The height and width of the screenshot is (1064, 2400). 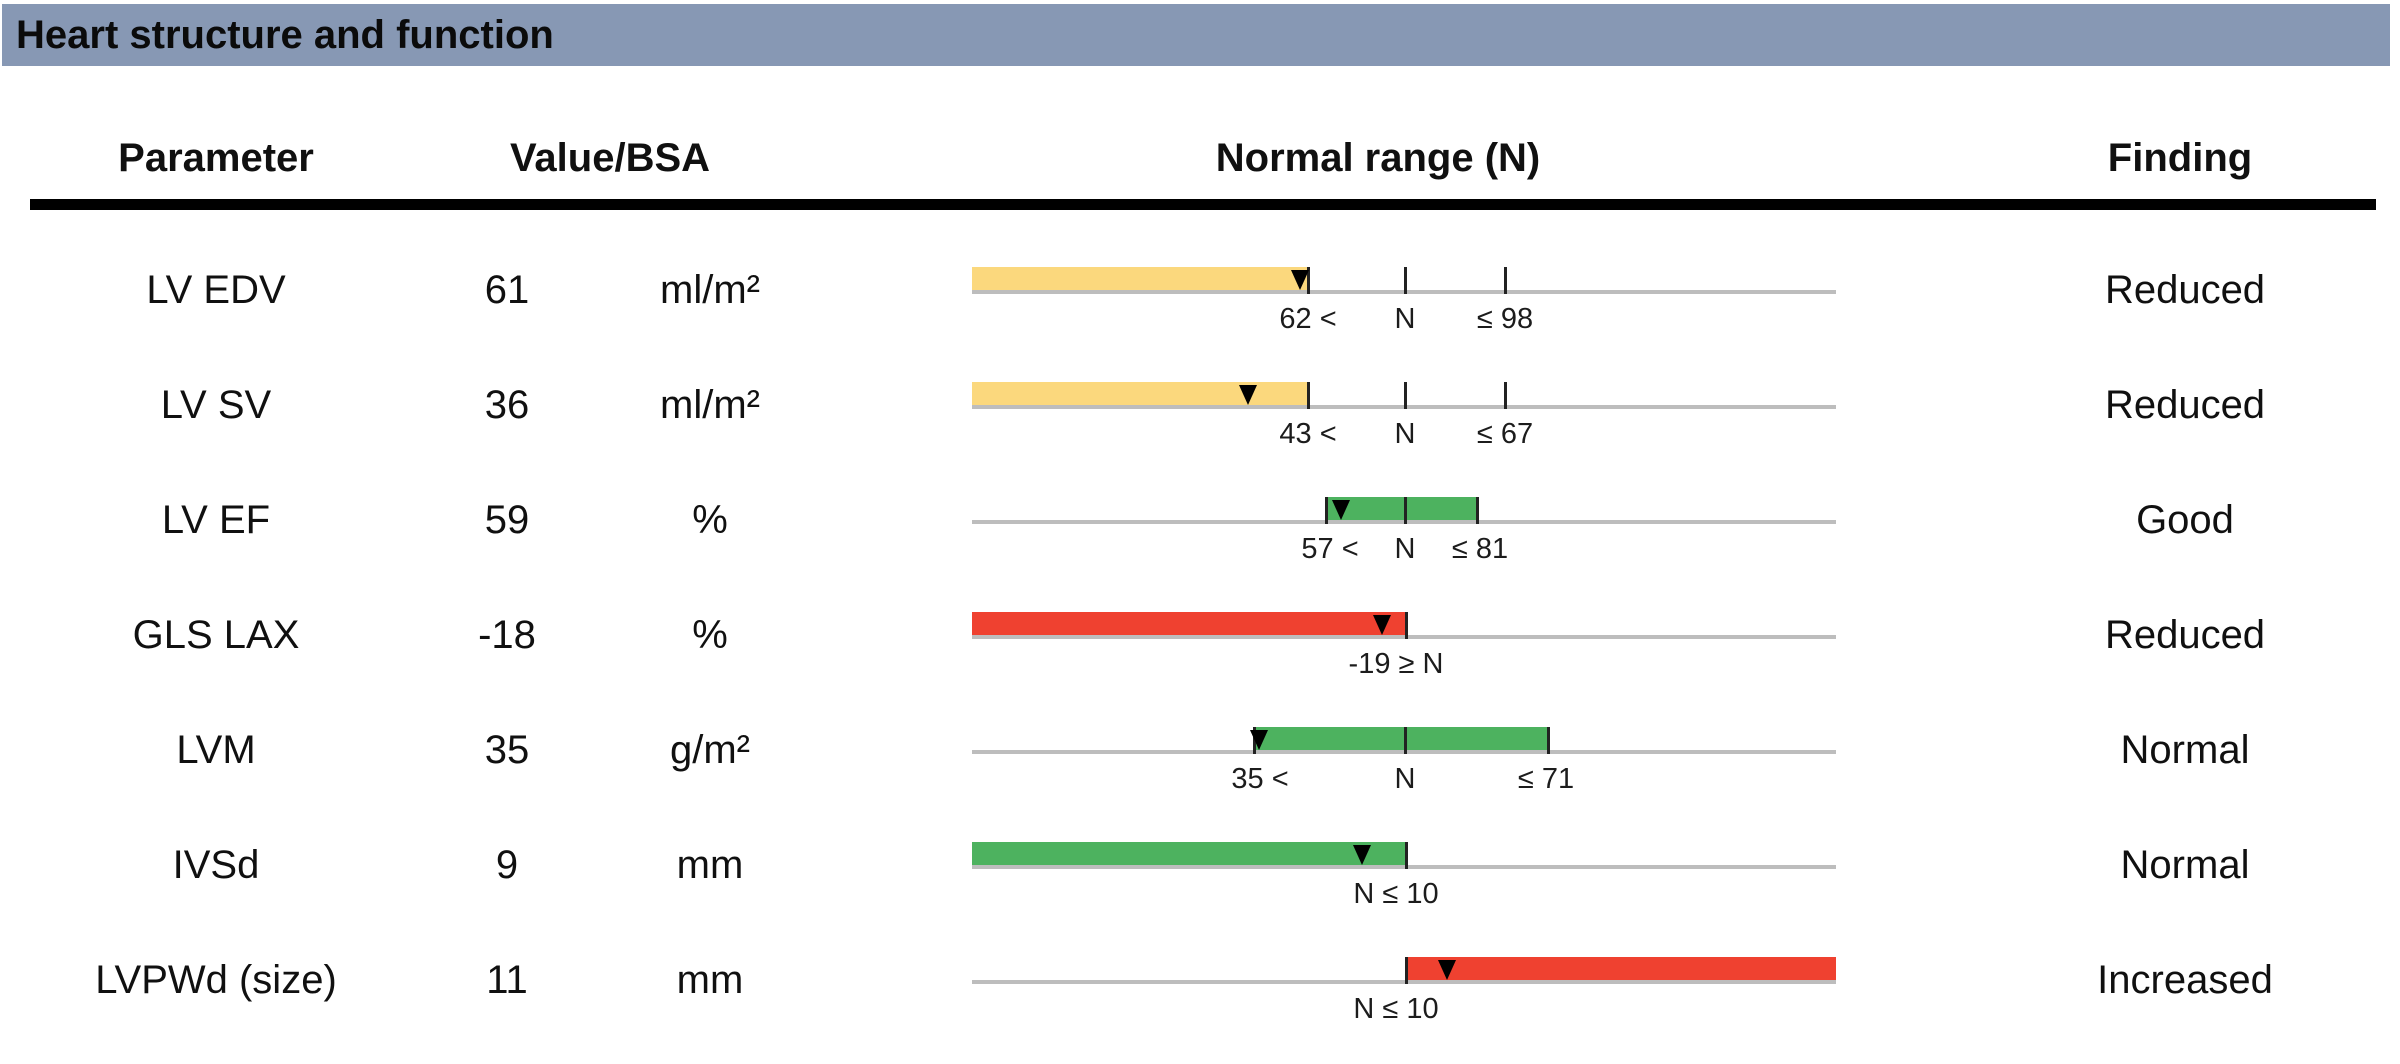 I want to click on section-title-bar: Heart structure and function, so click(x=1196, y=35).